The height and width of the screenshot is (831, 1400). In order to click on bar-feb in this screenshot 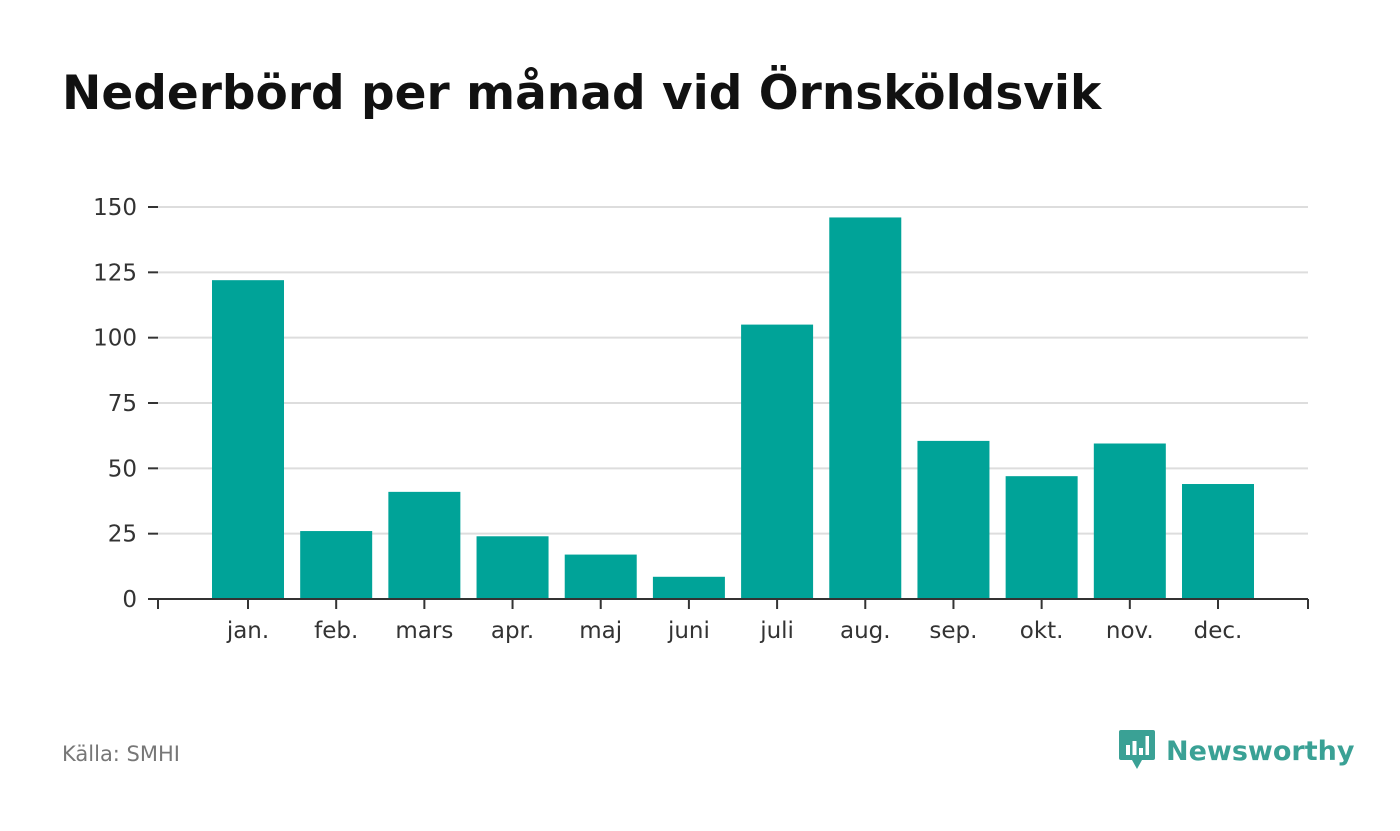, I will do `click(336, 565)`.